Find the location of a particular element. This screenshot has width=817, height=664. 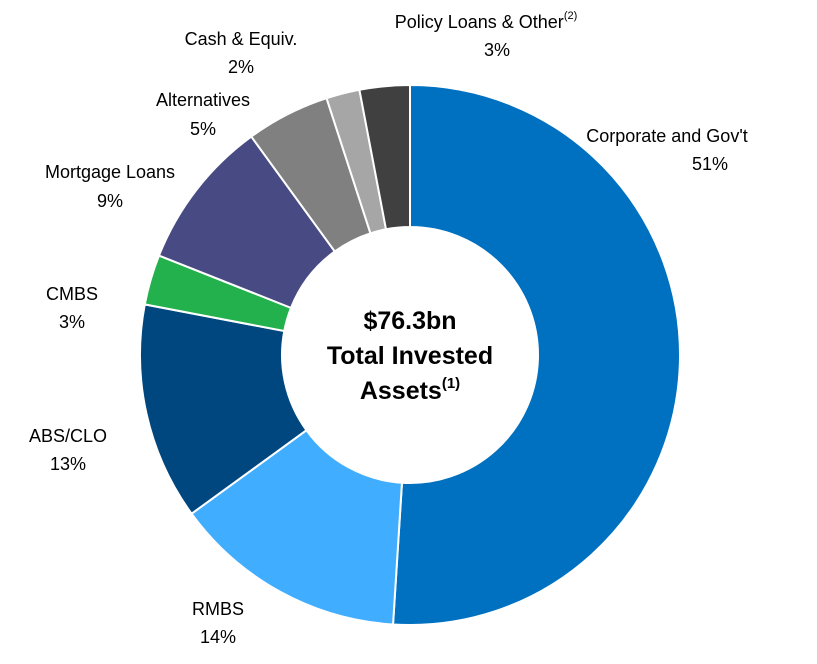

category-name: CMBS is located at coordinates (72, 294).